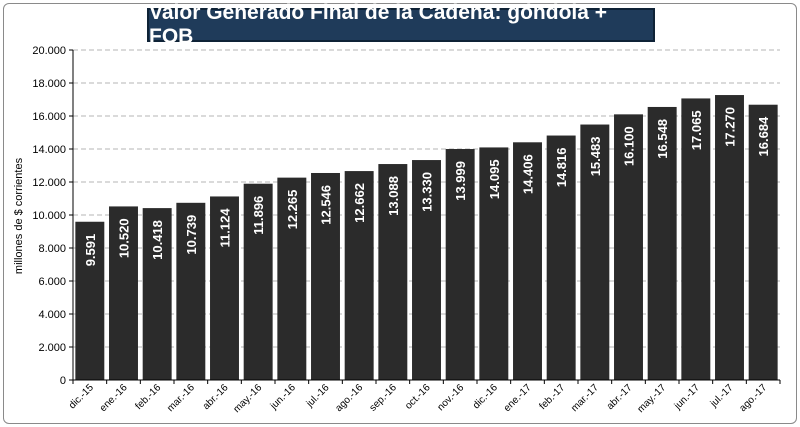 Image resolution: width=800 pixels, height=427 pixels. Describe the element at coordinates (350, 398) in the screenshot. I see `x-tick-label: ago.-16` at that location.